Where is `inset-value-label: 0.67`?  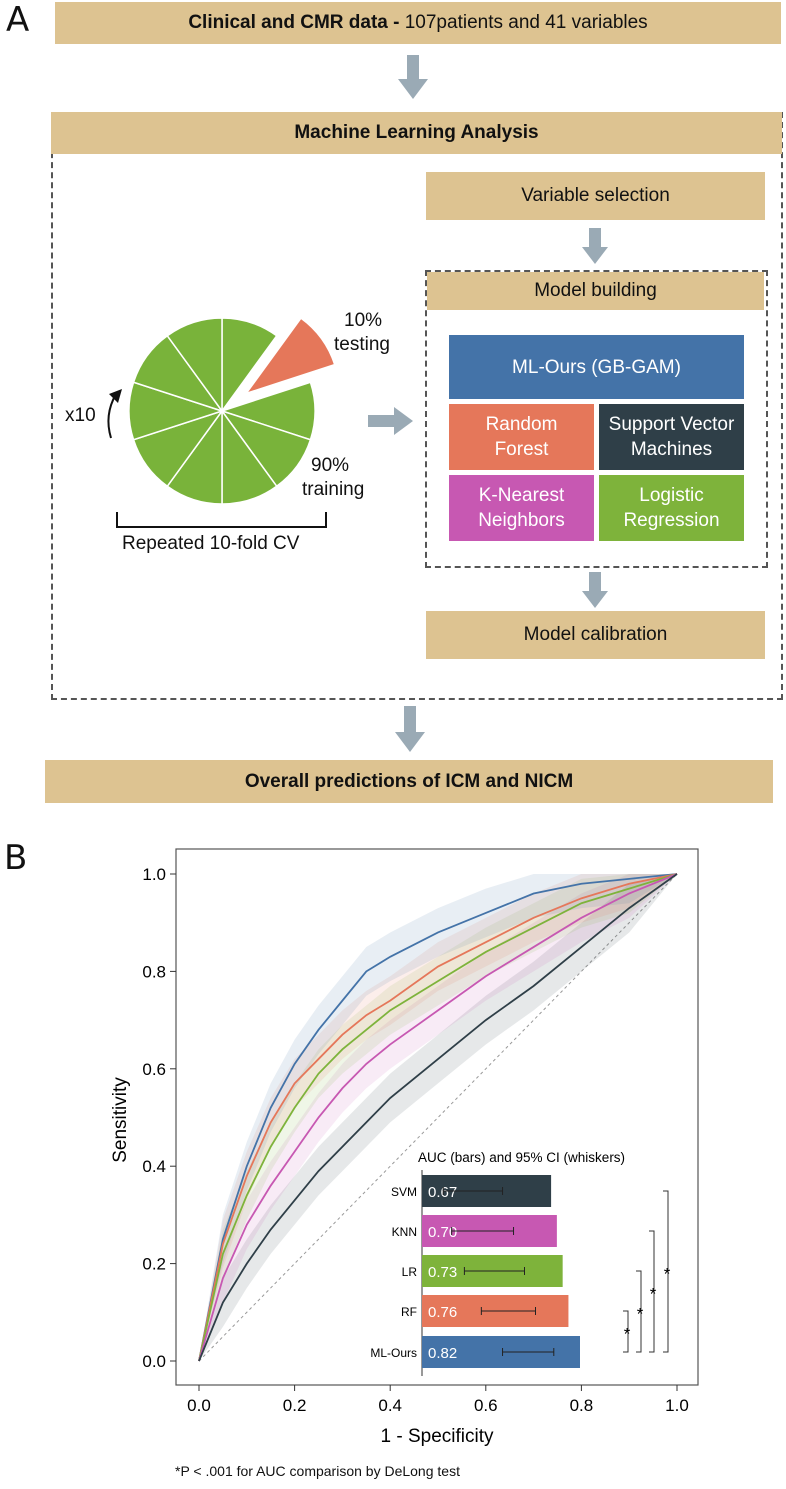 inset-value-label: 0.67 is located at coordinates (442, 1192).